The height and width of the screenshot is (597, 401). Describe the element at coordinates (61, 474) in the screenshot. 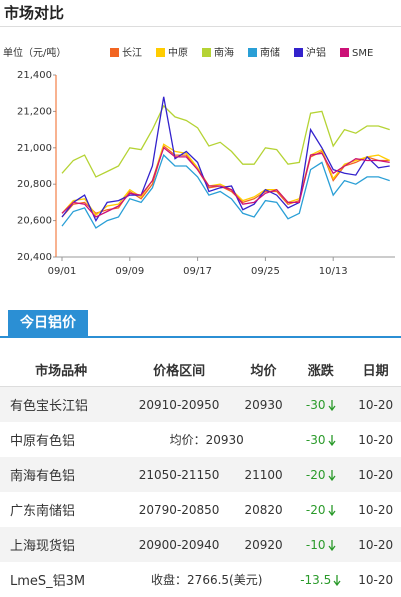

I see `table-cell: 南海有色铝` at that location.